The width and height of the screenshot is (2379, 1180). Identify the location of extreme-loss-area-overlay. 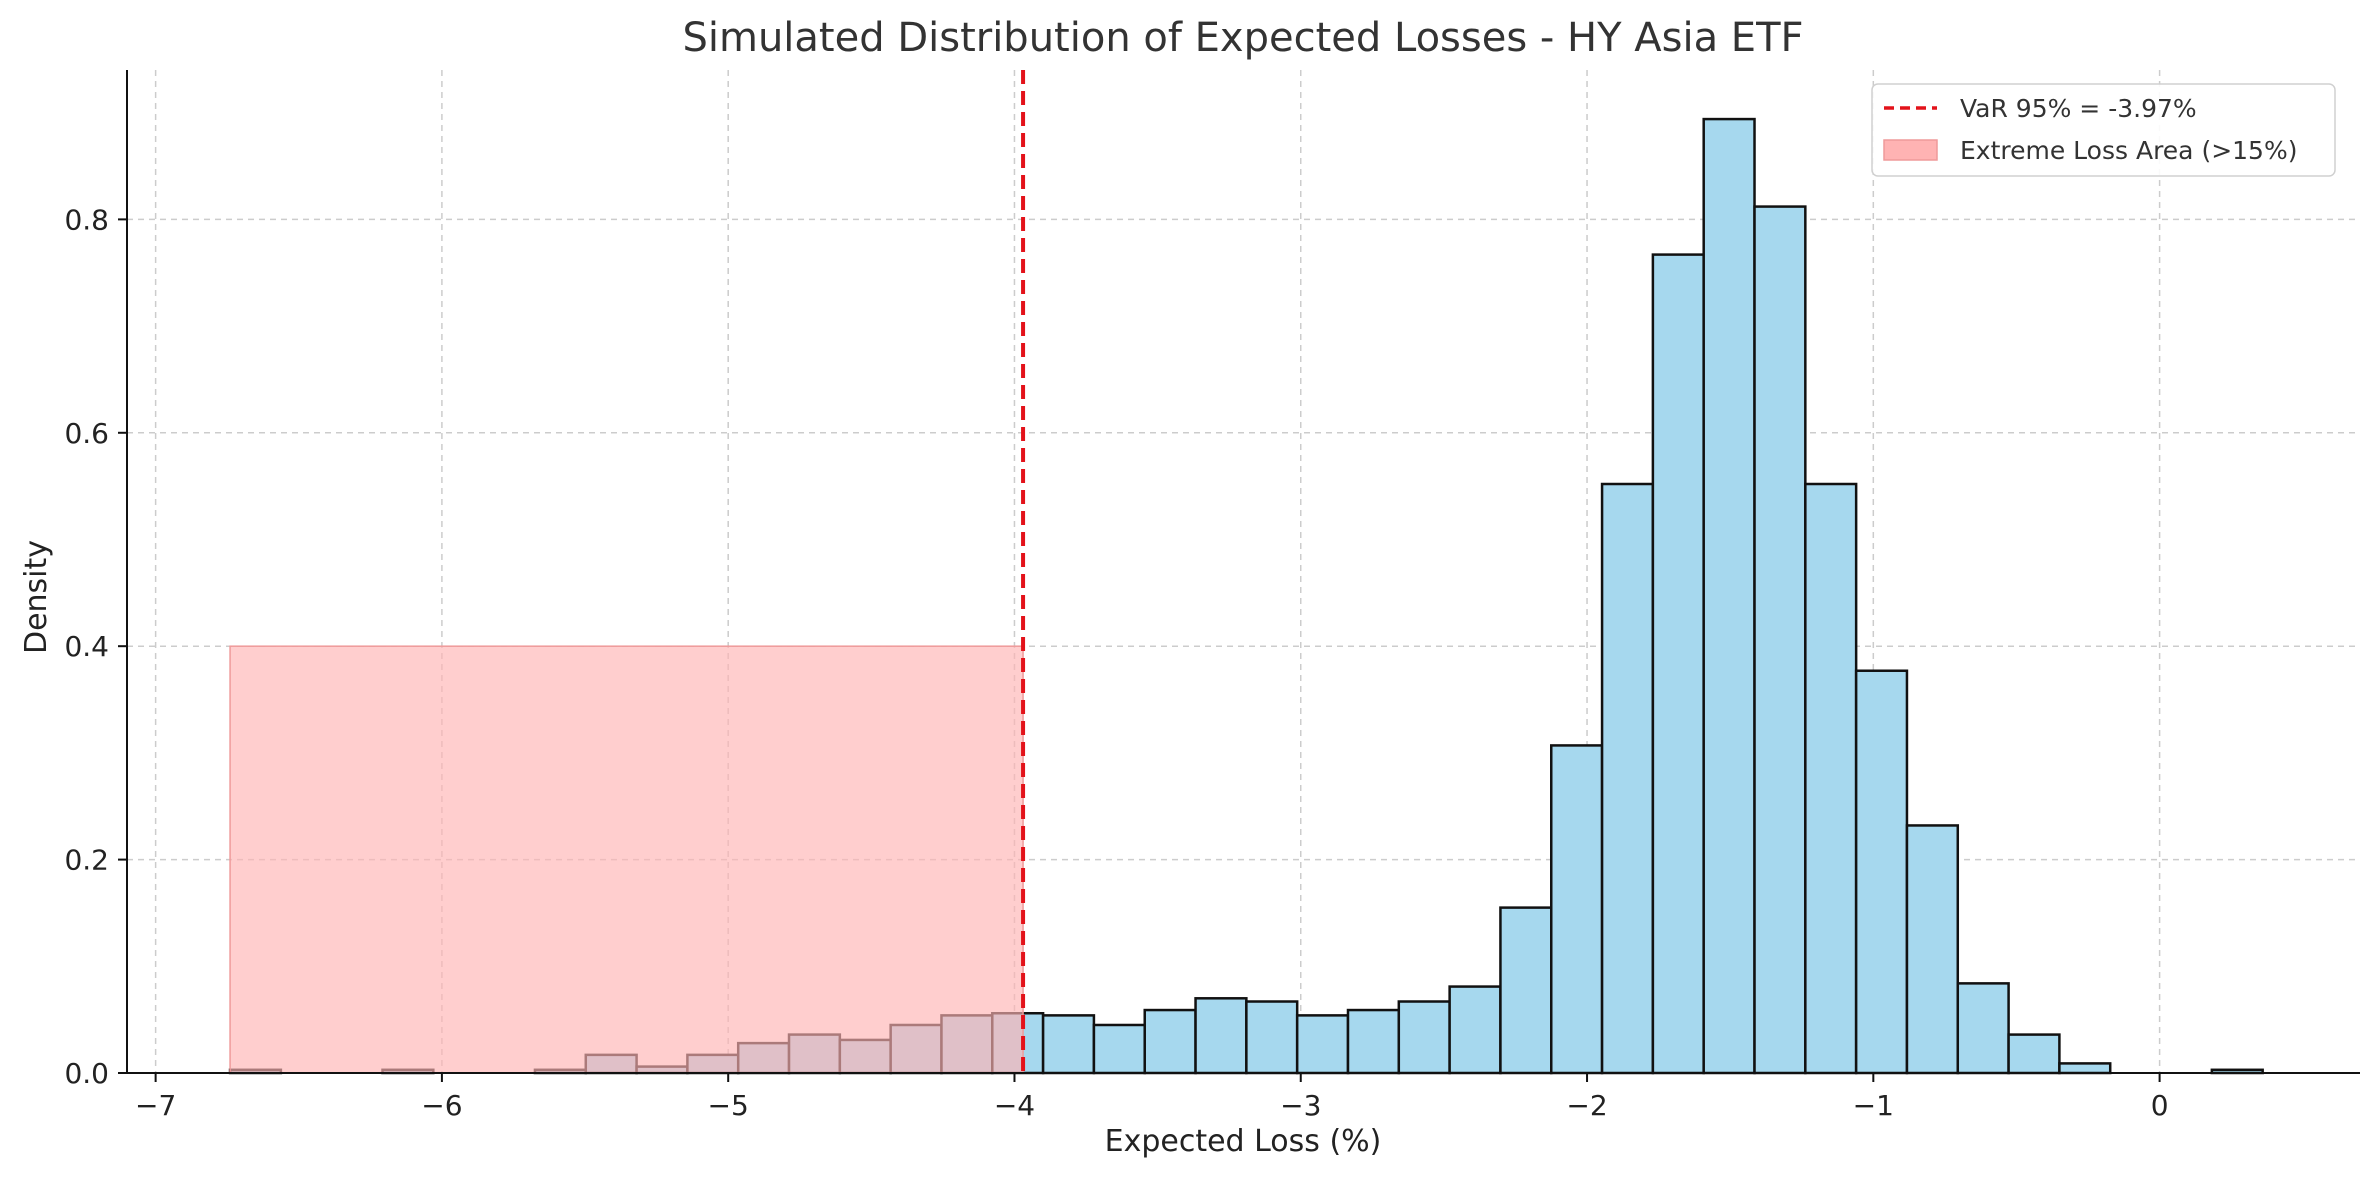
(626, 859).